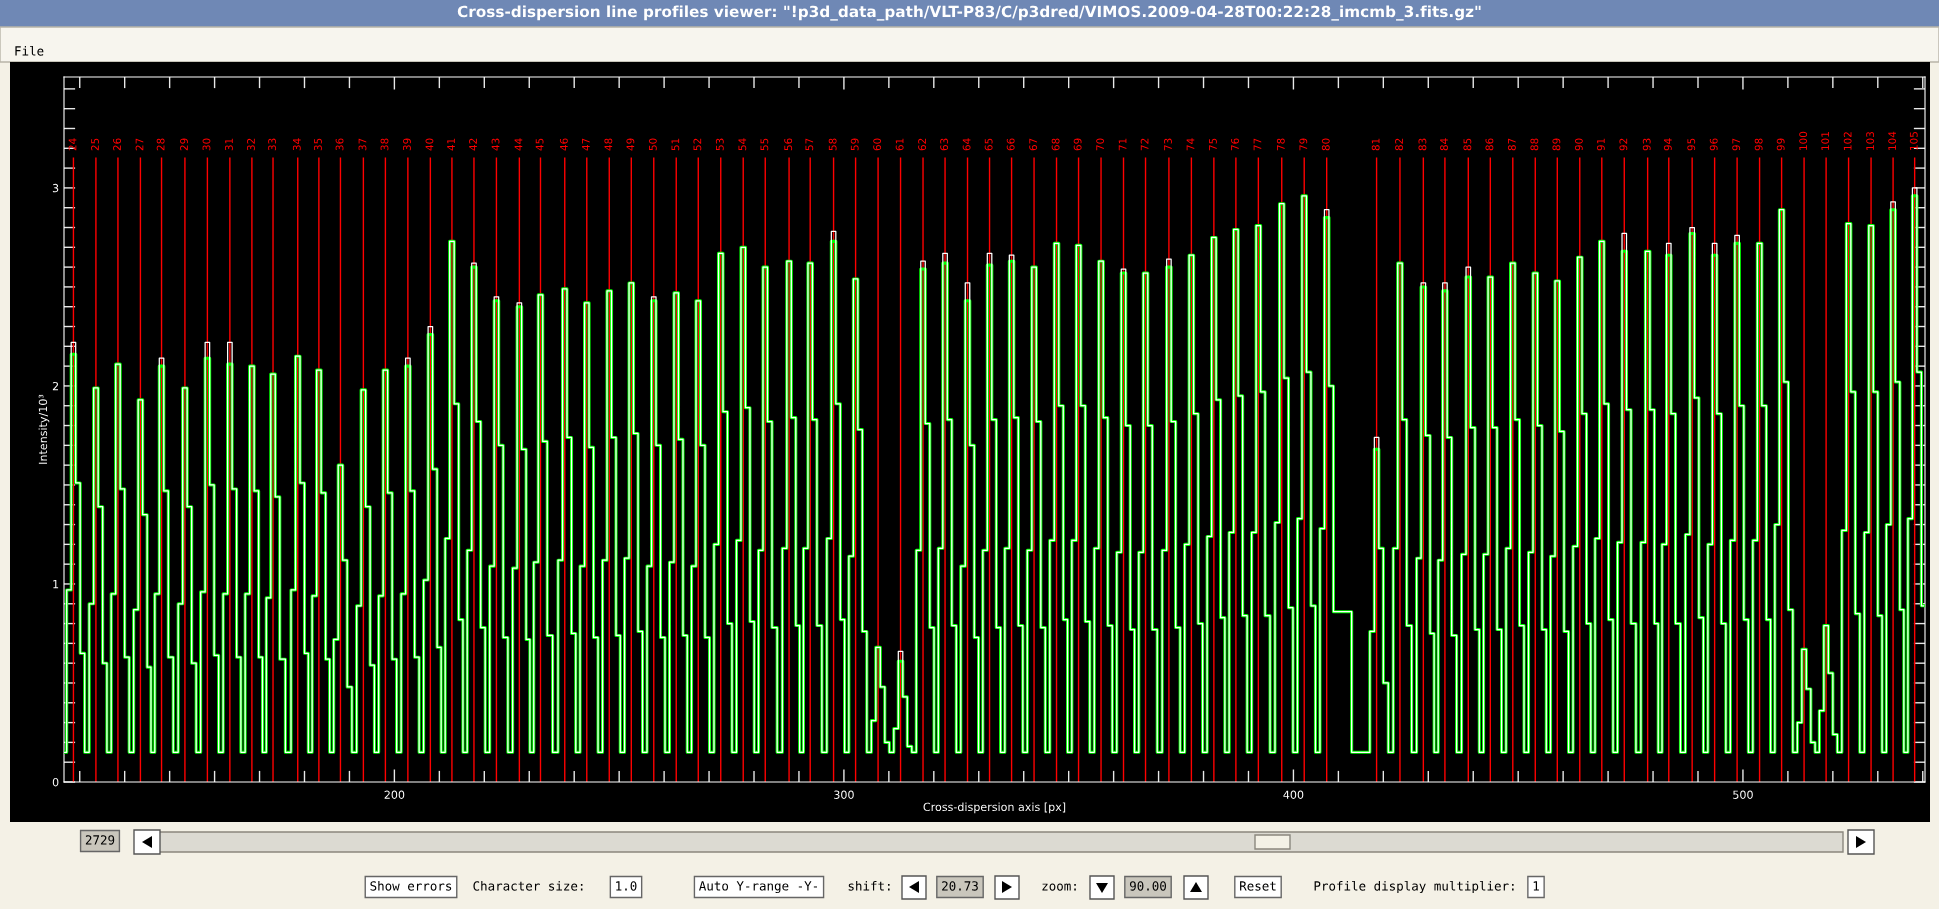  Describe the element at coordinates (630, 144) in the screenshot. I see `annotation: 49` at that location.